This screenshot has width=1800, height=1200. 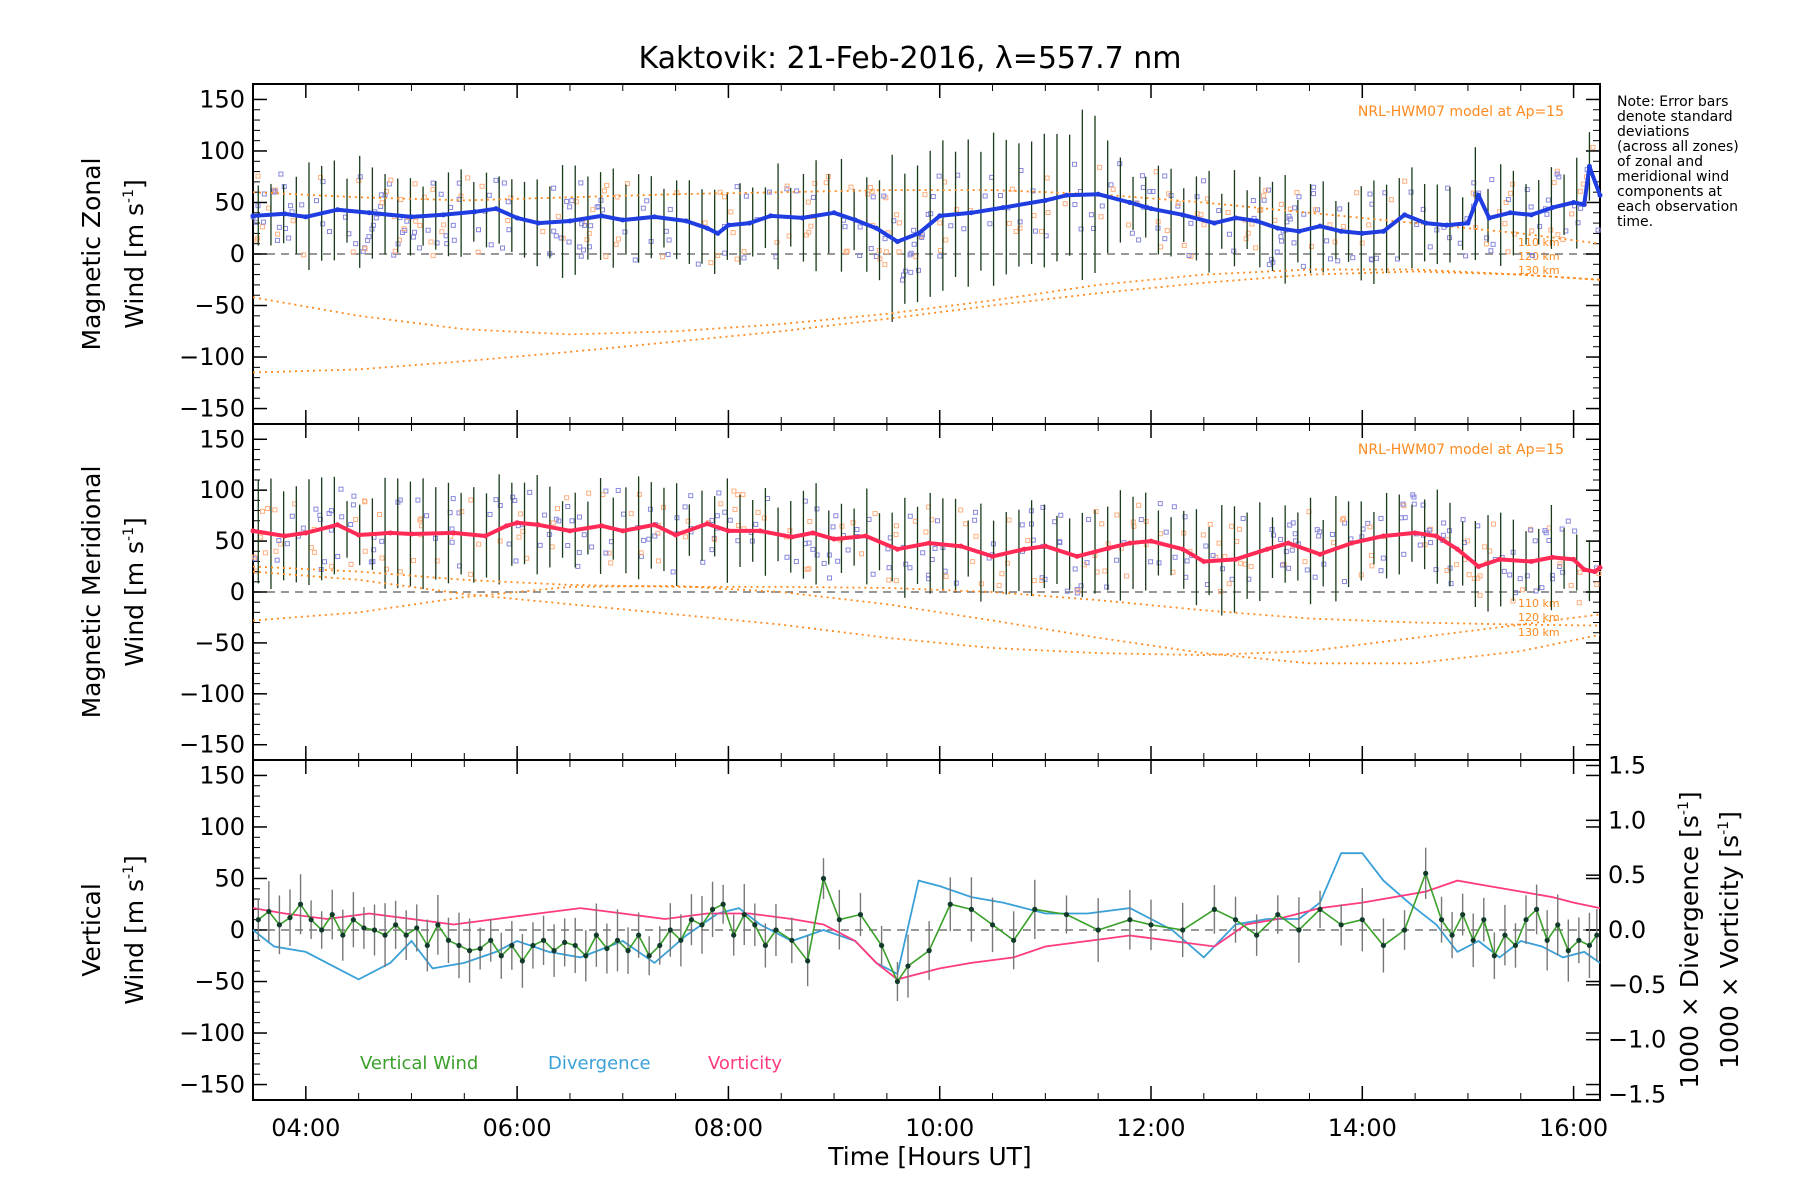 What do you see at coordinates (134, 930) in the screenshot?
I see `panel-vertical-ylabel-line2: Wind [m s-1]` at bounding box center [134, 930].